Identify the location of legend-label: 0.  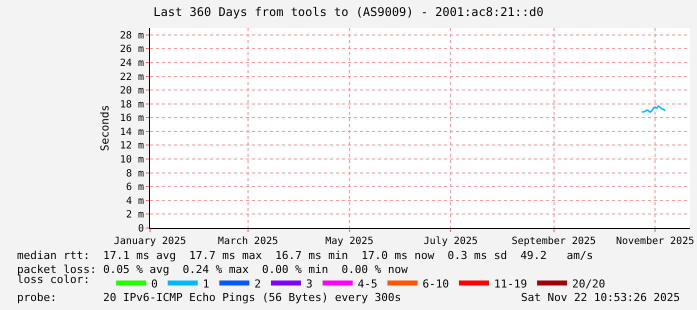
(154, 283).